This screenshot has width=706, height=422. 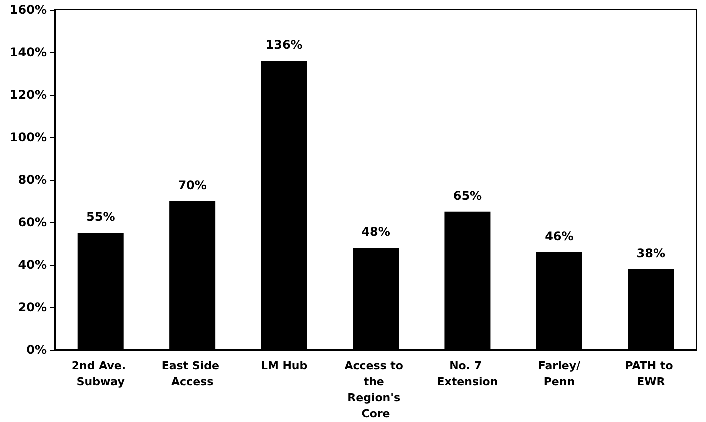 What do you see at coordinates (651, 253) in the screenshot?
I see `data-label: 38%` at bounding box center [651, 253].